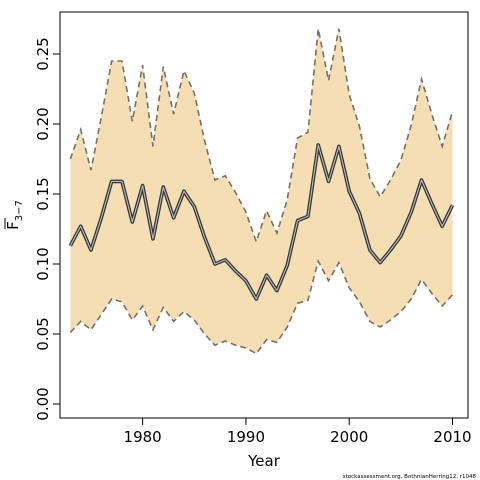 This screenshot has width=480, height=480. What do you see at coordinates (349, 437) in the screenshot?
I see `x-tick-label: 2000` at bounding box center [349, 437].